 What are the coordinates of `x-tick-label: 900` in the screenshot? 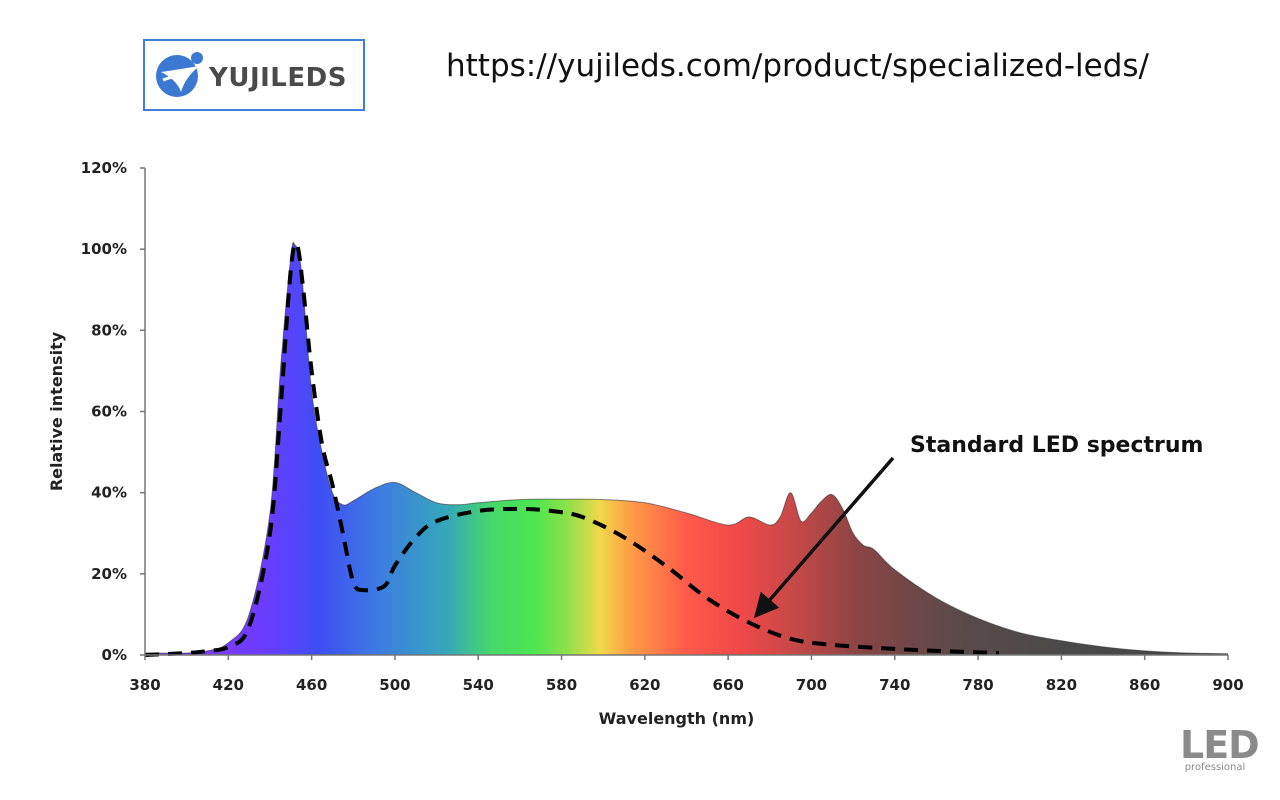 It's located at (1227, 685).